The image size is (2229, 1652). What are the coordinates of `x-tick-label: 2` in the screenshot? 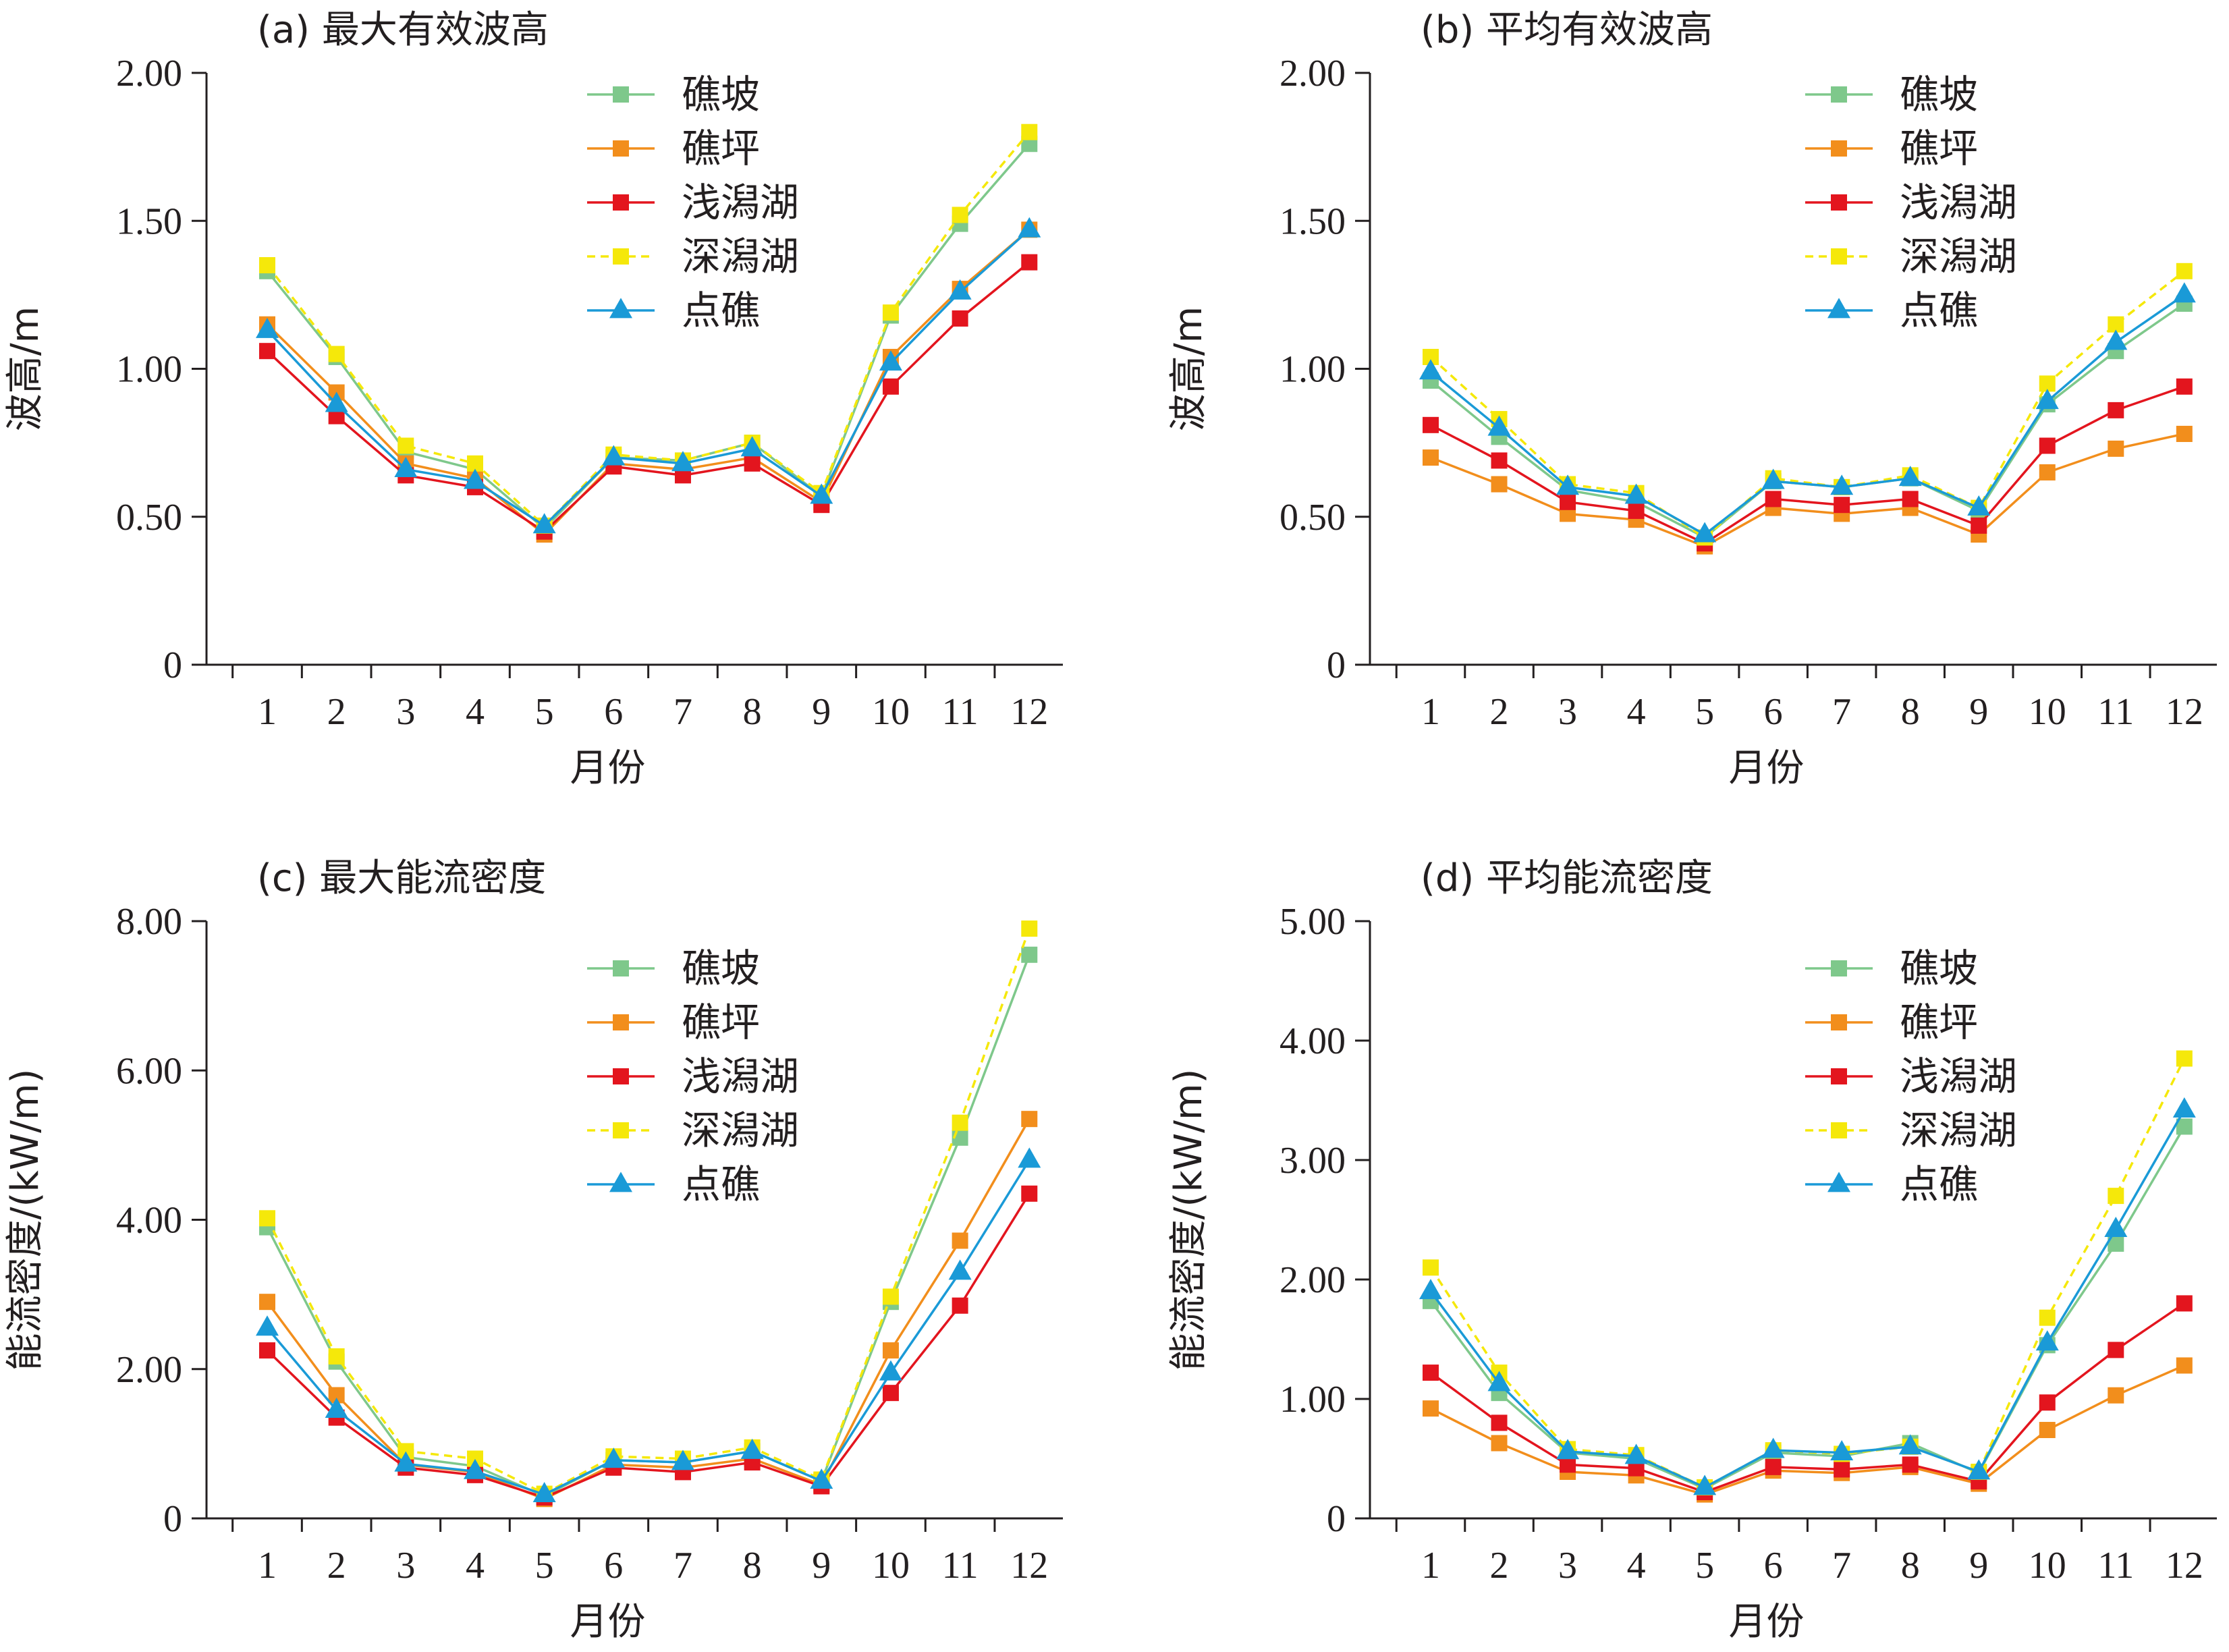 It's located at (1500, 712).